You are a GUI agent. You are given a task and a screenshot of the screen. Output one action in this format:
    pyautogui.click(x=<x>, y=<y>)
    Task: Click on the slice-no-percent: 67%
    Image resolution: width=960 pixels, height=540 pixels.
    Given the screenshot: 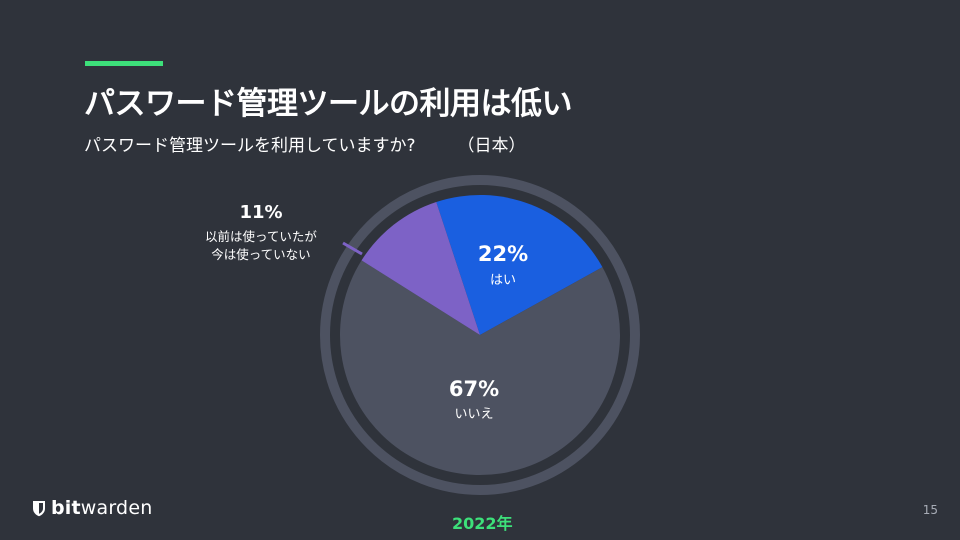 What is the action you would take?
    pyautogui.click(x=474, y=389)
    